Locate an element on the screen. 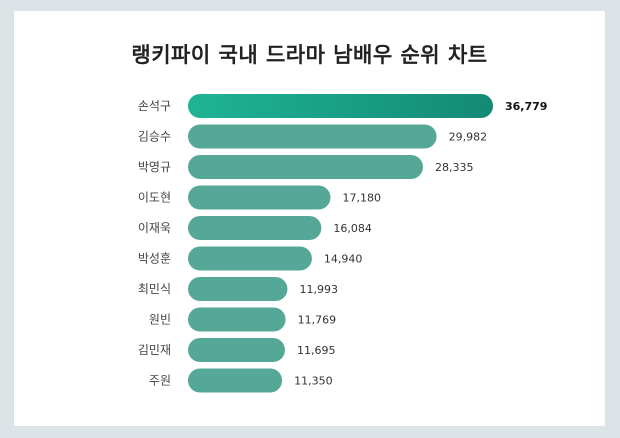 This screenshot has height=438, width=620. value-label: 11,350 is located at coordinates (313, 381).